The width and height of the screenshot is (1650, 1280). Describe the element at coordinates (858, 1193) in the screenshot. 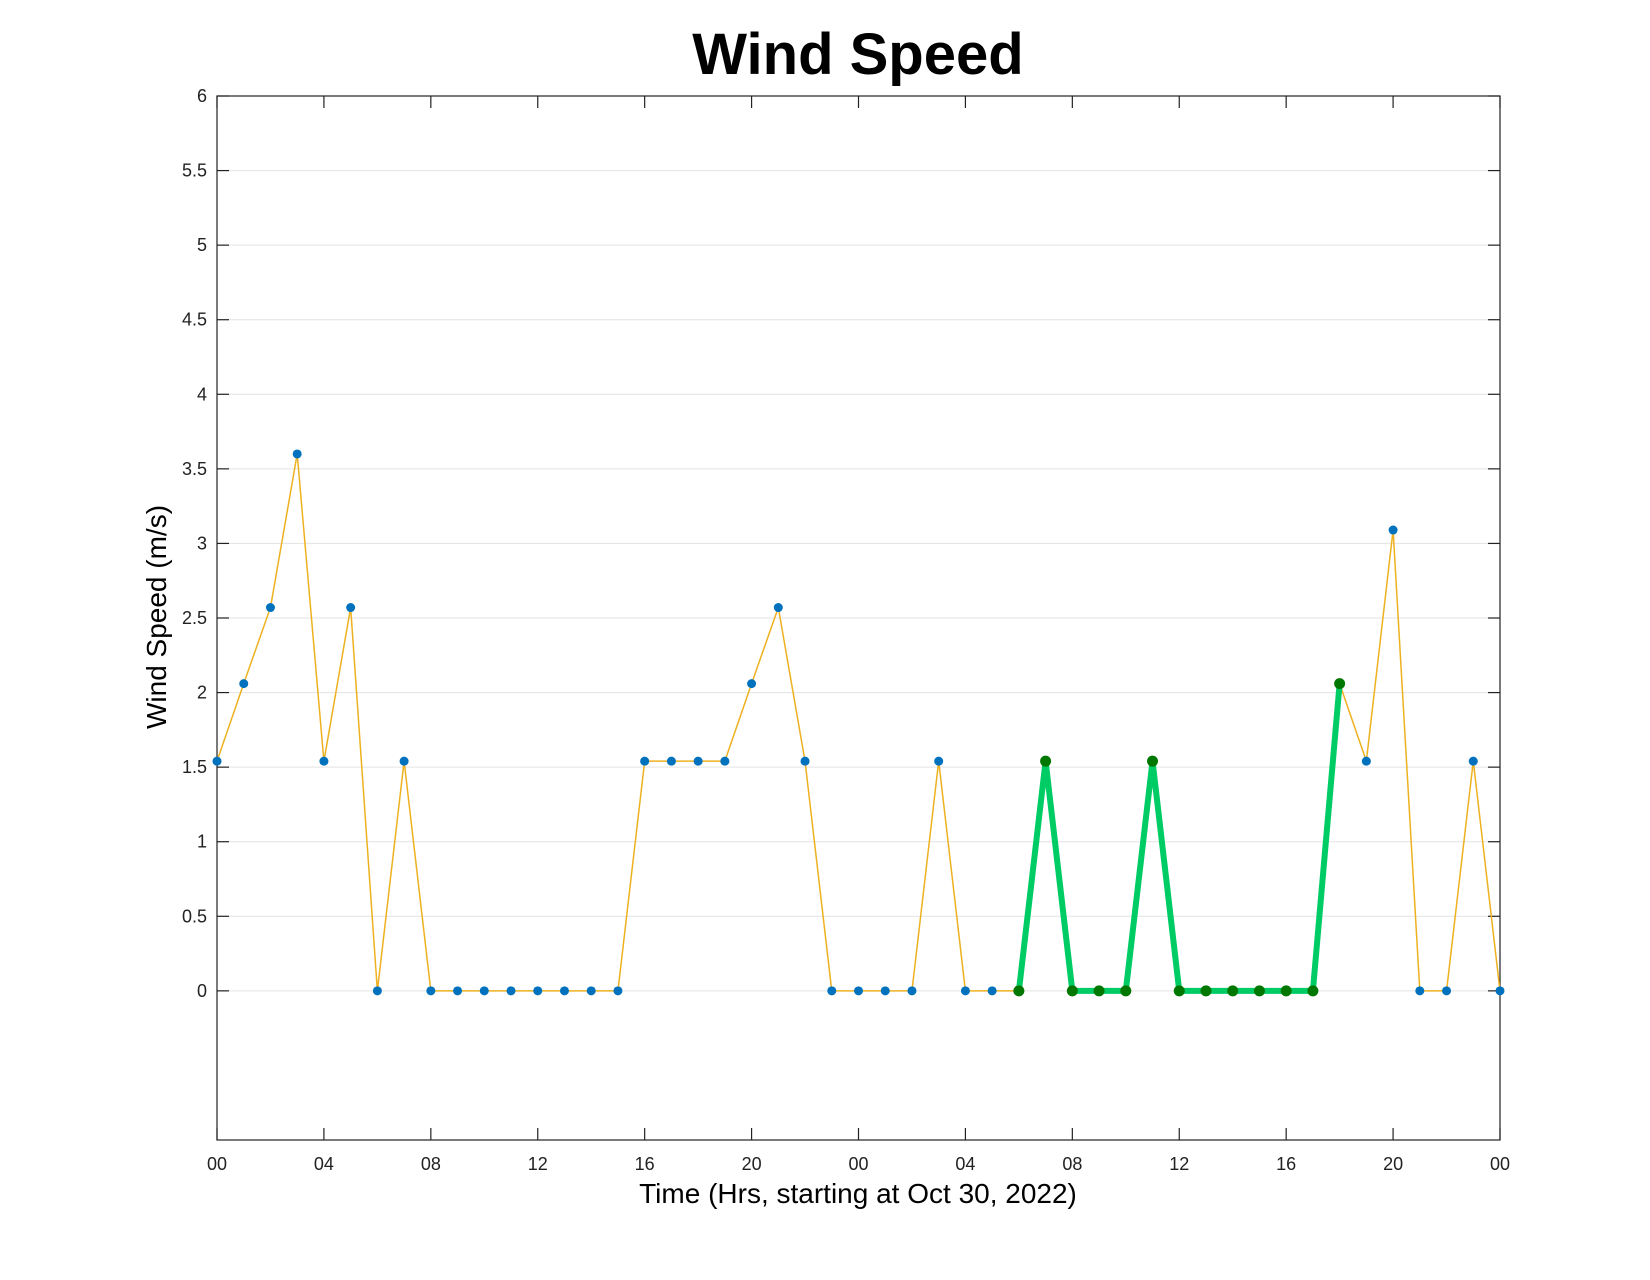

I see `x-axis-label: Time (Hrs, starting at Oct 30, 2022)` at that location.